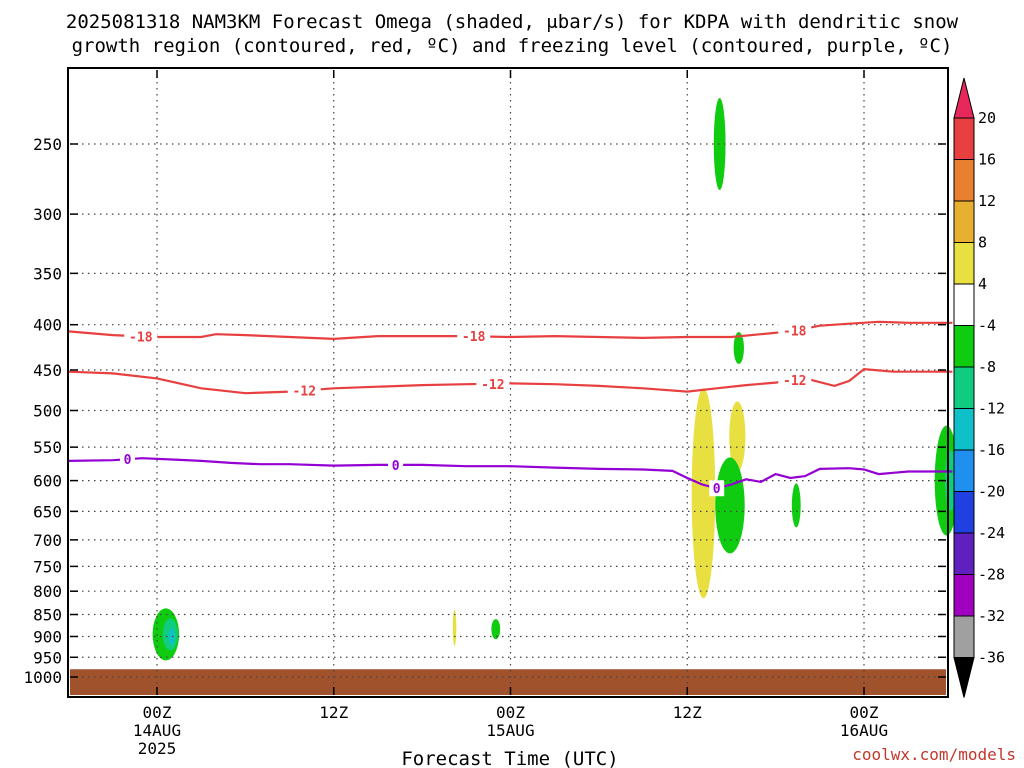 The height and width of the screenshot is (768, 1024). Describe the element at coordinates (47, 273) in the screenshot. I see `y-tick-label: 350` at that location.